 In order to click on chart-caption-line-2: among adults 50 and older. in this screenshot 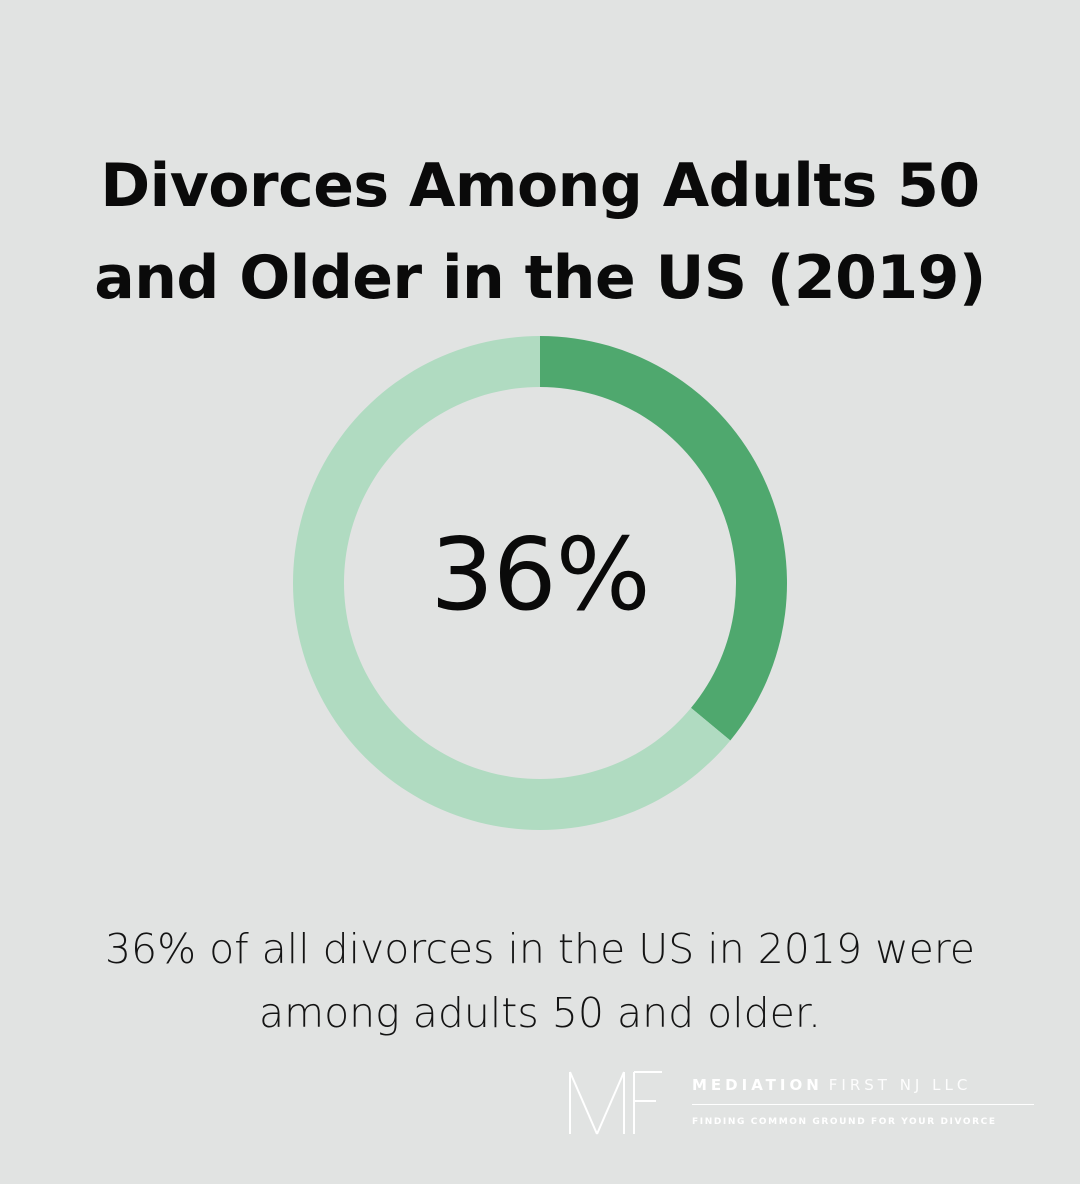, I will do `click(540, 1013)`.